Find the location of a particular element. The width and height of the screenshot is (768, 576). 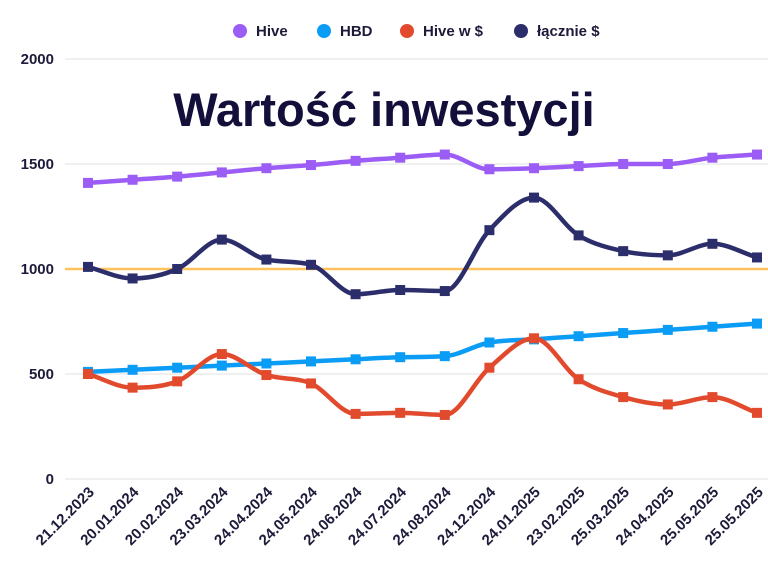

y-tick-label: 500 is located at coordinates (41, 374).